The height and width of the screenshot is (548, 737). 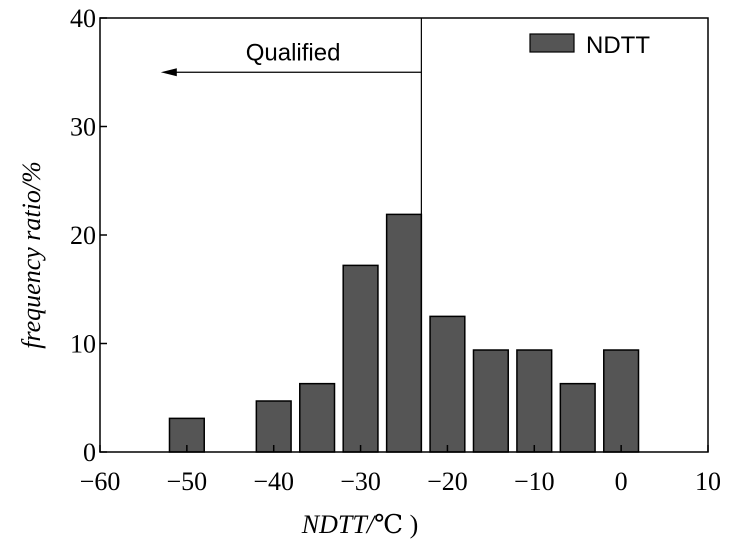 I want to click on x-tick-label: −20, so click(x=447, y=481).